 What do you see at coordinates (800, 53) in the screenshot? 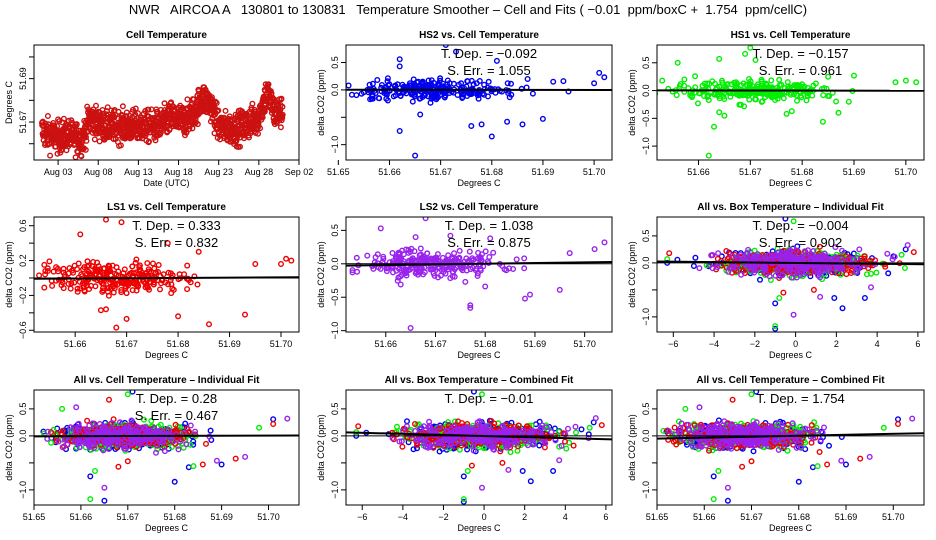
I see `temp-dependence-annotation: T. Dep. = −0.157` at bounding box center [800, 53].